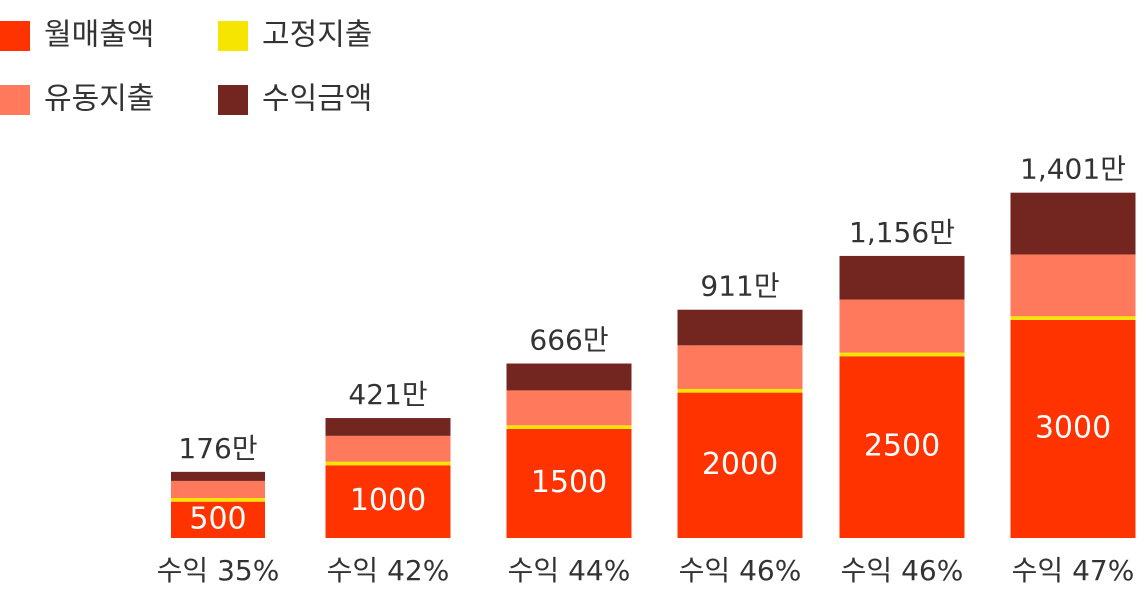 This screenshot has height=605, width=1148. What do you see at coordinates (317, 35) in the screenshot?
I see `legend-label: 고정지출` at bounding box center [317, 35].